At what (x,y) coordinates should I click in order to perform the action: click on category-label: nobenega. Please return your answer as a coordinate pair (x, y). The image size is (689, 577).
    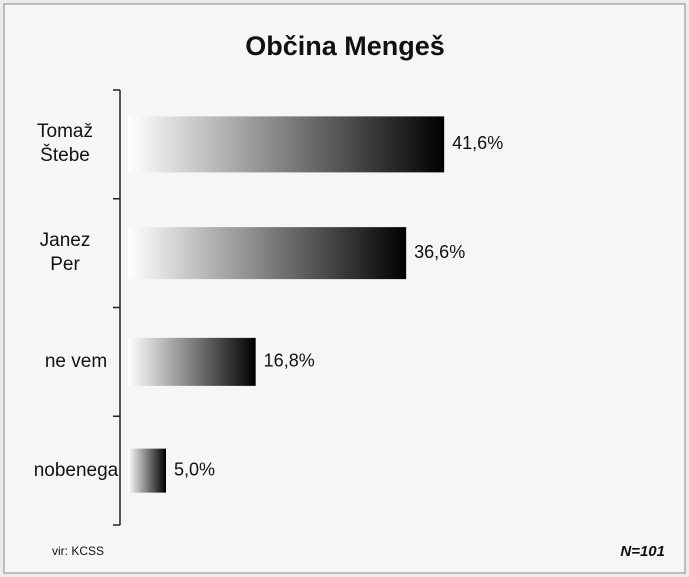
    Looking at the image, I should click on (76, 470).